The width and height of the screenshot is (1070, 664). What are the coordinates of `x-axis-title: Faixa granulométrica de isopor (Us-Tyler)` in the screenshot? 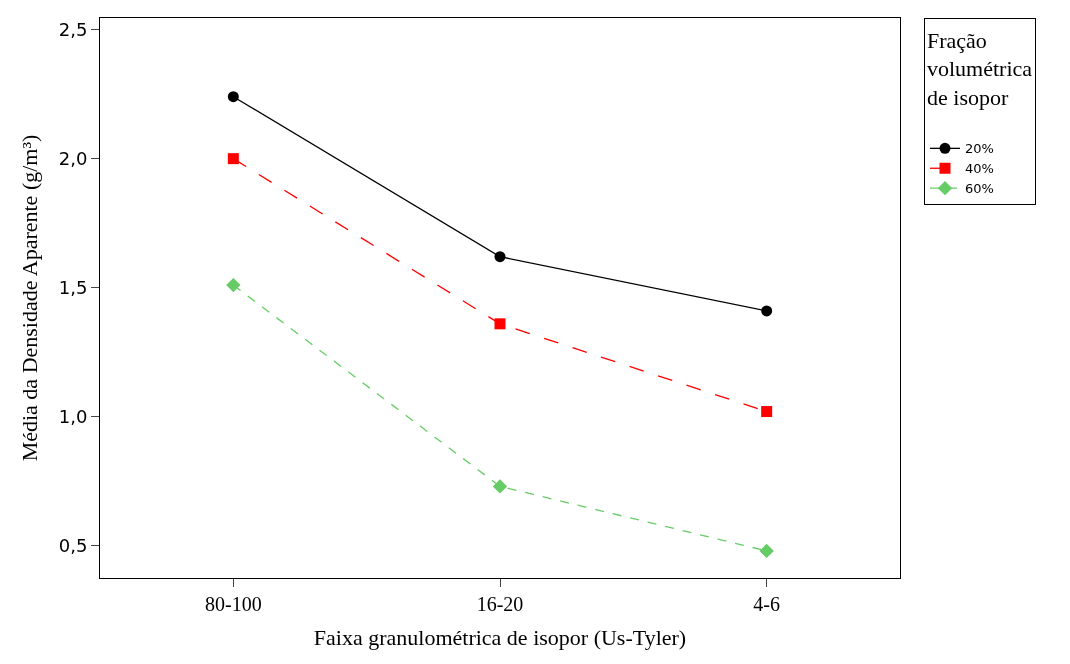 It's located at (500, 637).